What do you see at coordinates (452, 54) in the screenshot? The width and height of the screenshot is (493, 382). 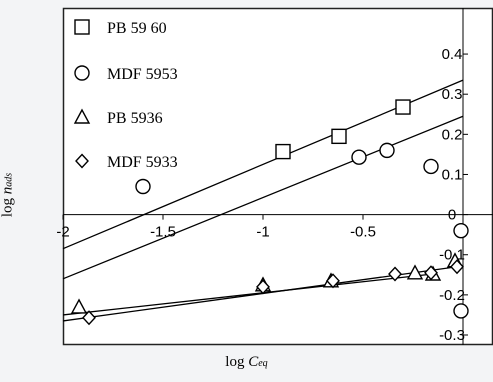 I see `y-tick-label: 0.4` at bounding box center [452, 54].